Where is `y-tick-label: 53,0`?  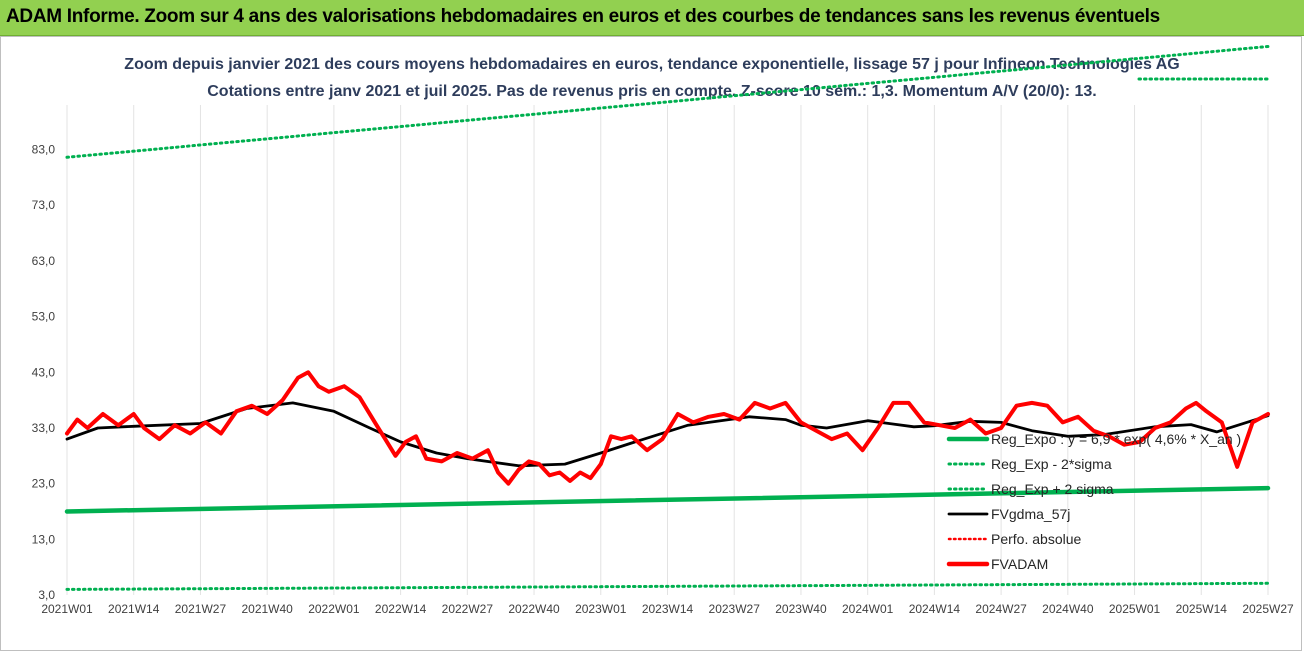
y-tick-label: 53,0 is located at coordinates (44, 317).